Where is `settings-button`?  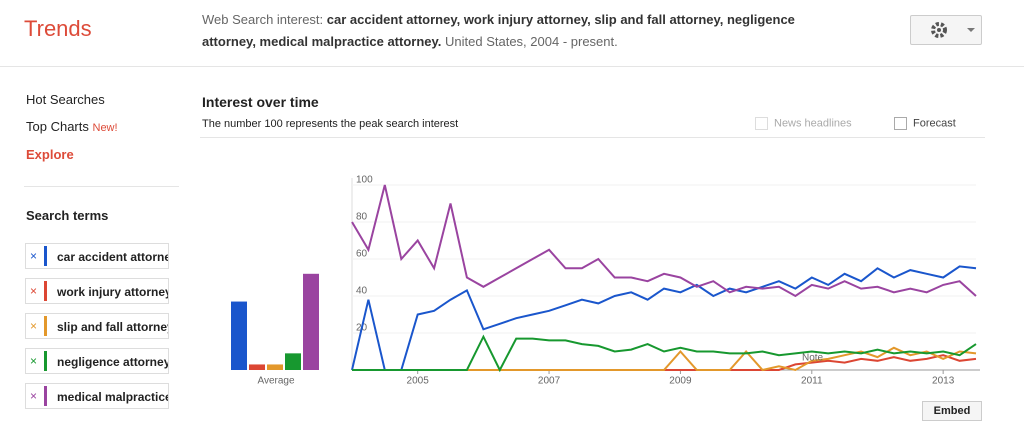 settings-button is located at coordinates (946, 30).